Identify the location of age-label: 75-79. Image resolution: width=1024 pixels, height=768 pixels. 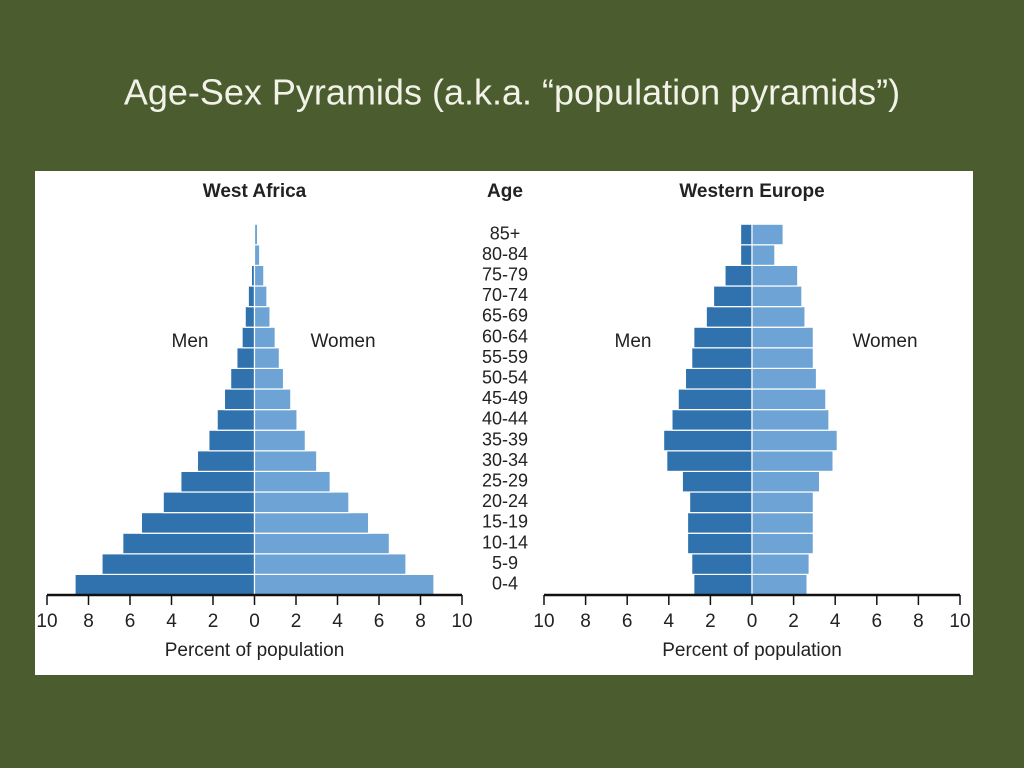
(505, 274).